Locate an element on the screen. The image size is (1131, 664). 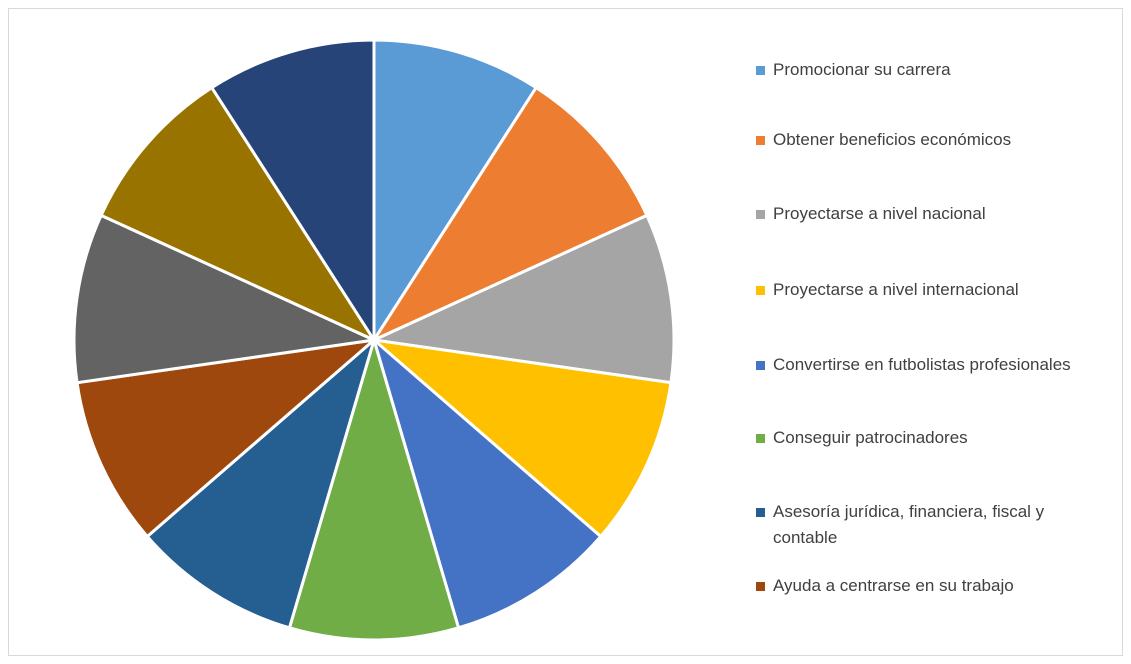
legend-item: Promocionar su carrera is located at coordinates (923, 70).